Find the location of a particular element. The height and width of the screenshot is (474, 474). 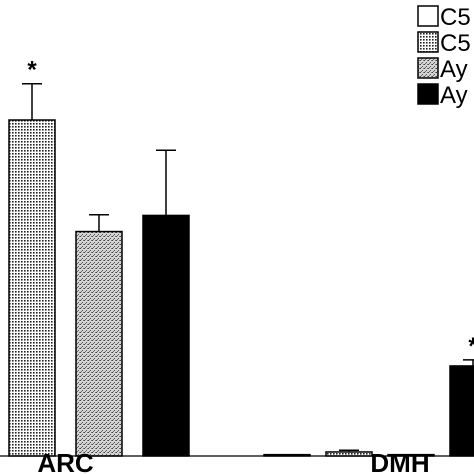

significance-marker-arc: * is located at coordinates (32, 70).